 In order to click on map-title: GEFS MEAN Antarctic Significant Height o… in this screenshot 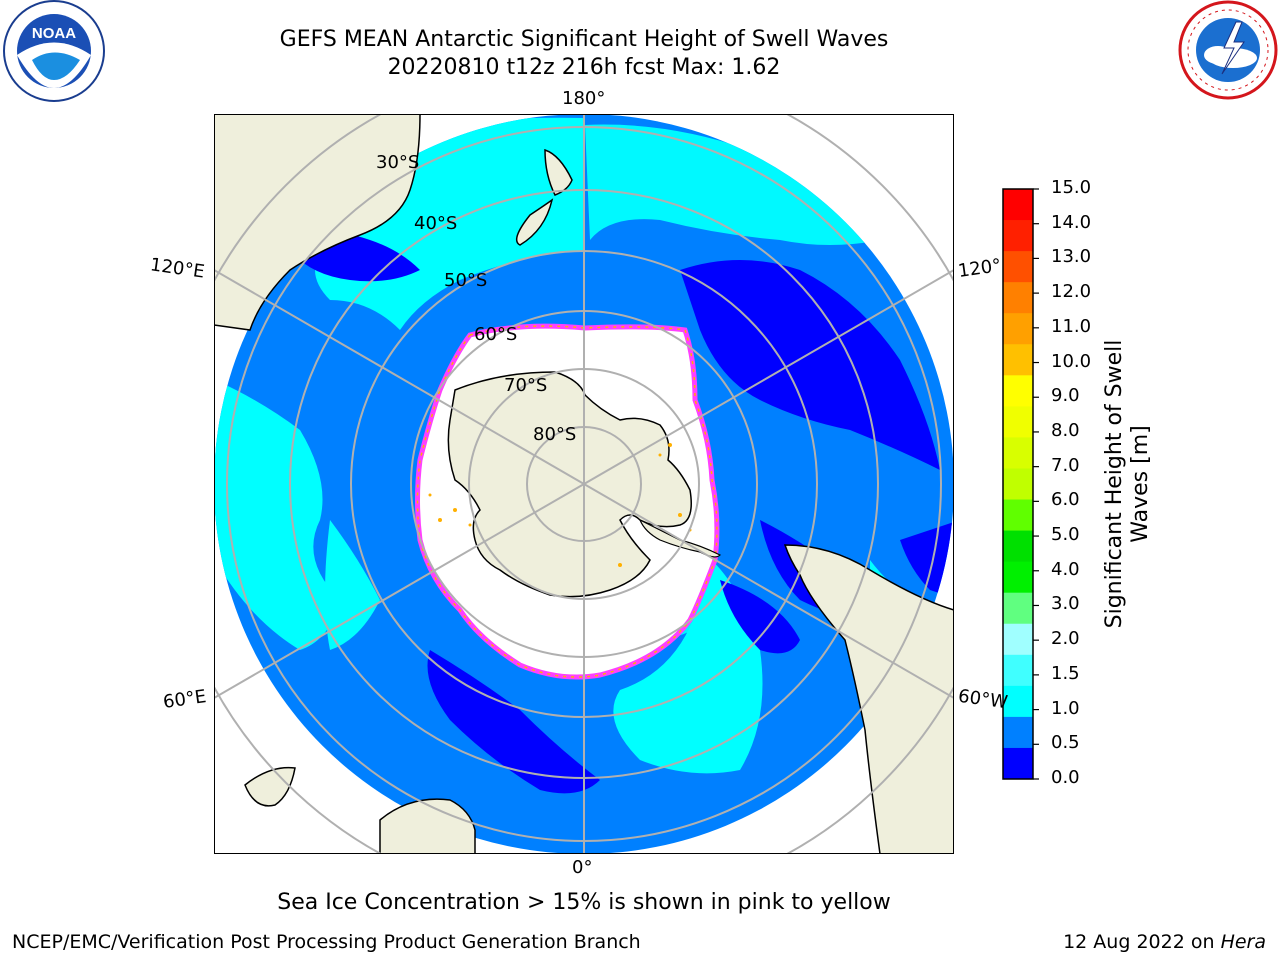, I will do `click(584, 39)`.